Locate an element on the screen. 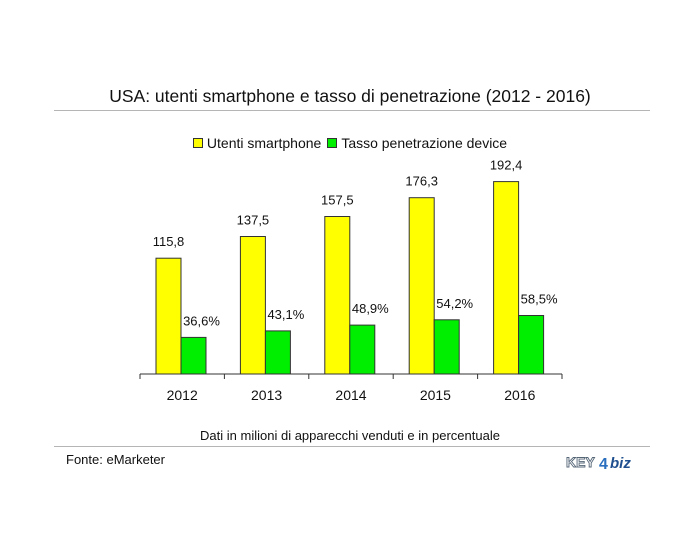 Image resolution: width=700 pixels, height=550 pixels. data-label-users-2015: 176,3 is located at coordinates (421, 181).